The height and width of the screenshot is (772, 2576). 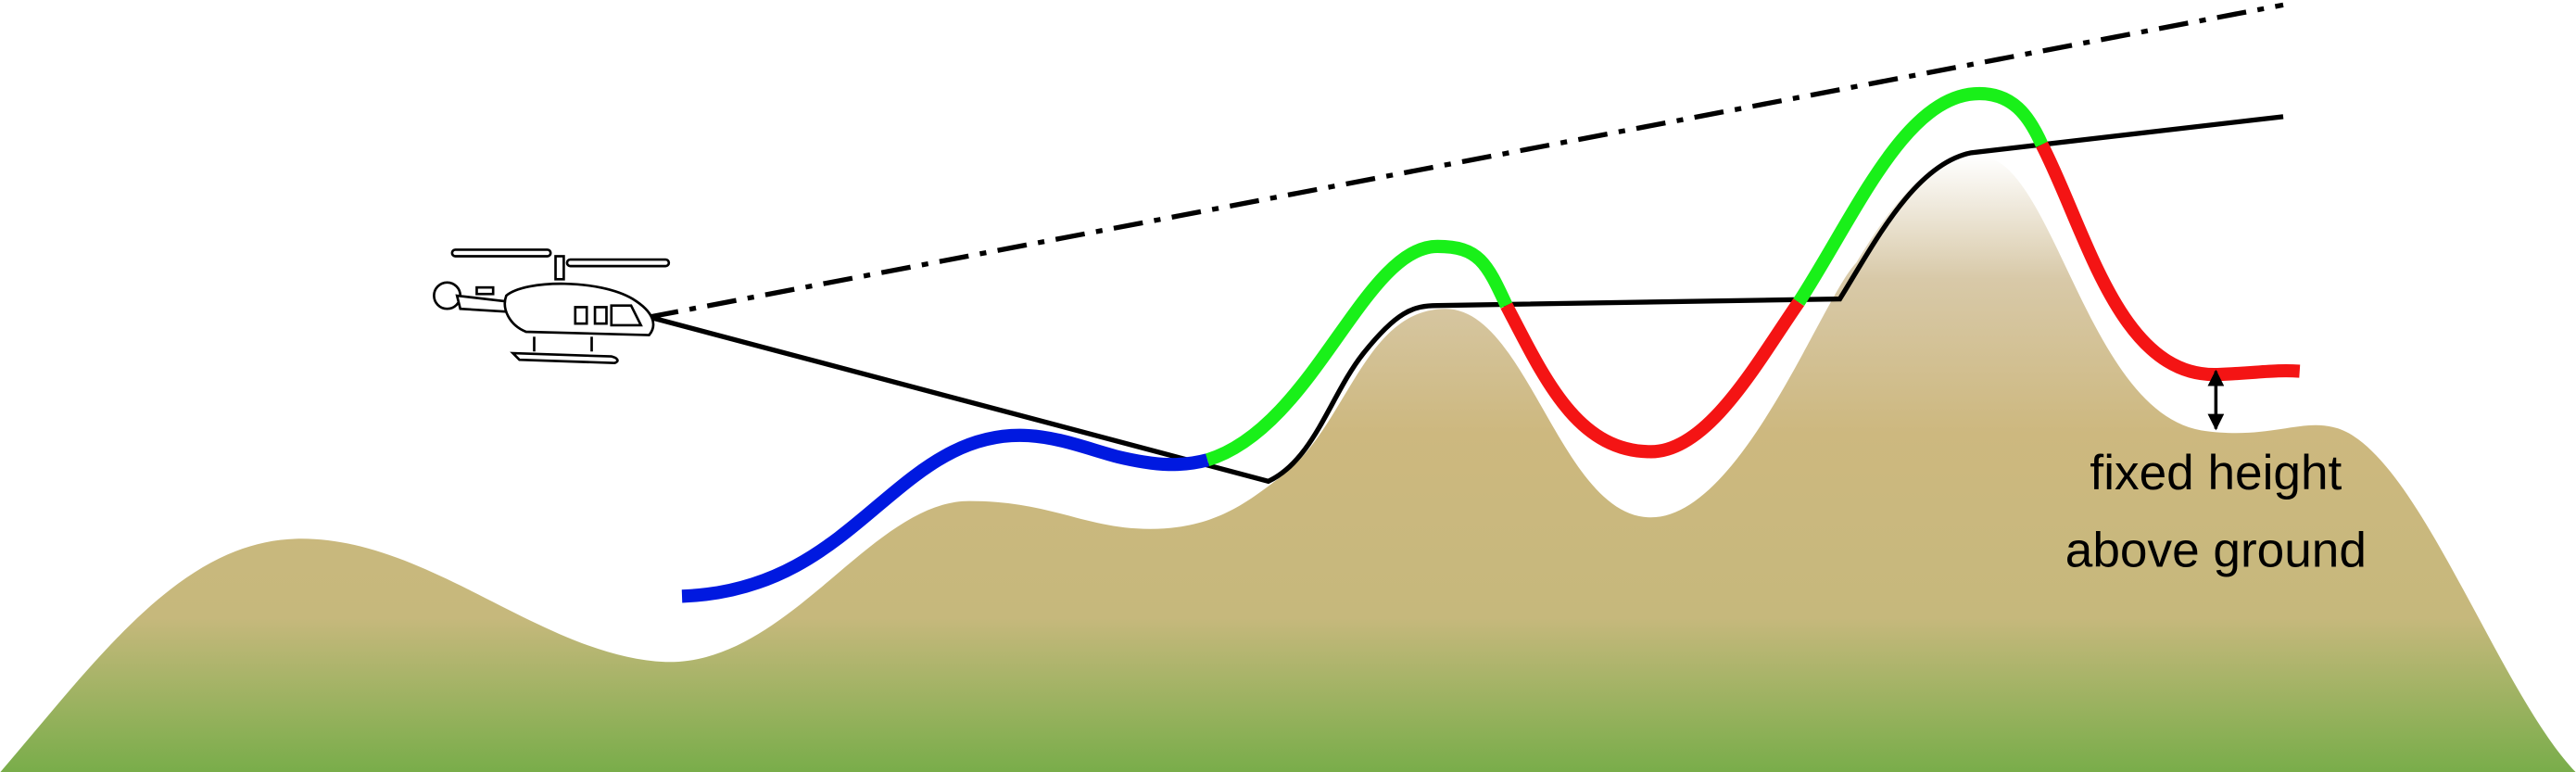 What do you see at coordinates (2216, 550) in the screenshot?
I see `annotation-text: above ground` at bounding box center [2216, 550].